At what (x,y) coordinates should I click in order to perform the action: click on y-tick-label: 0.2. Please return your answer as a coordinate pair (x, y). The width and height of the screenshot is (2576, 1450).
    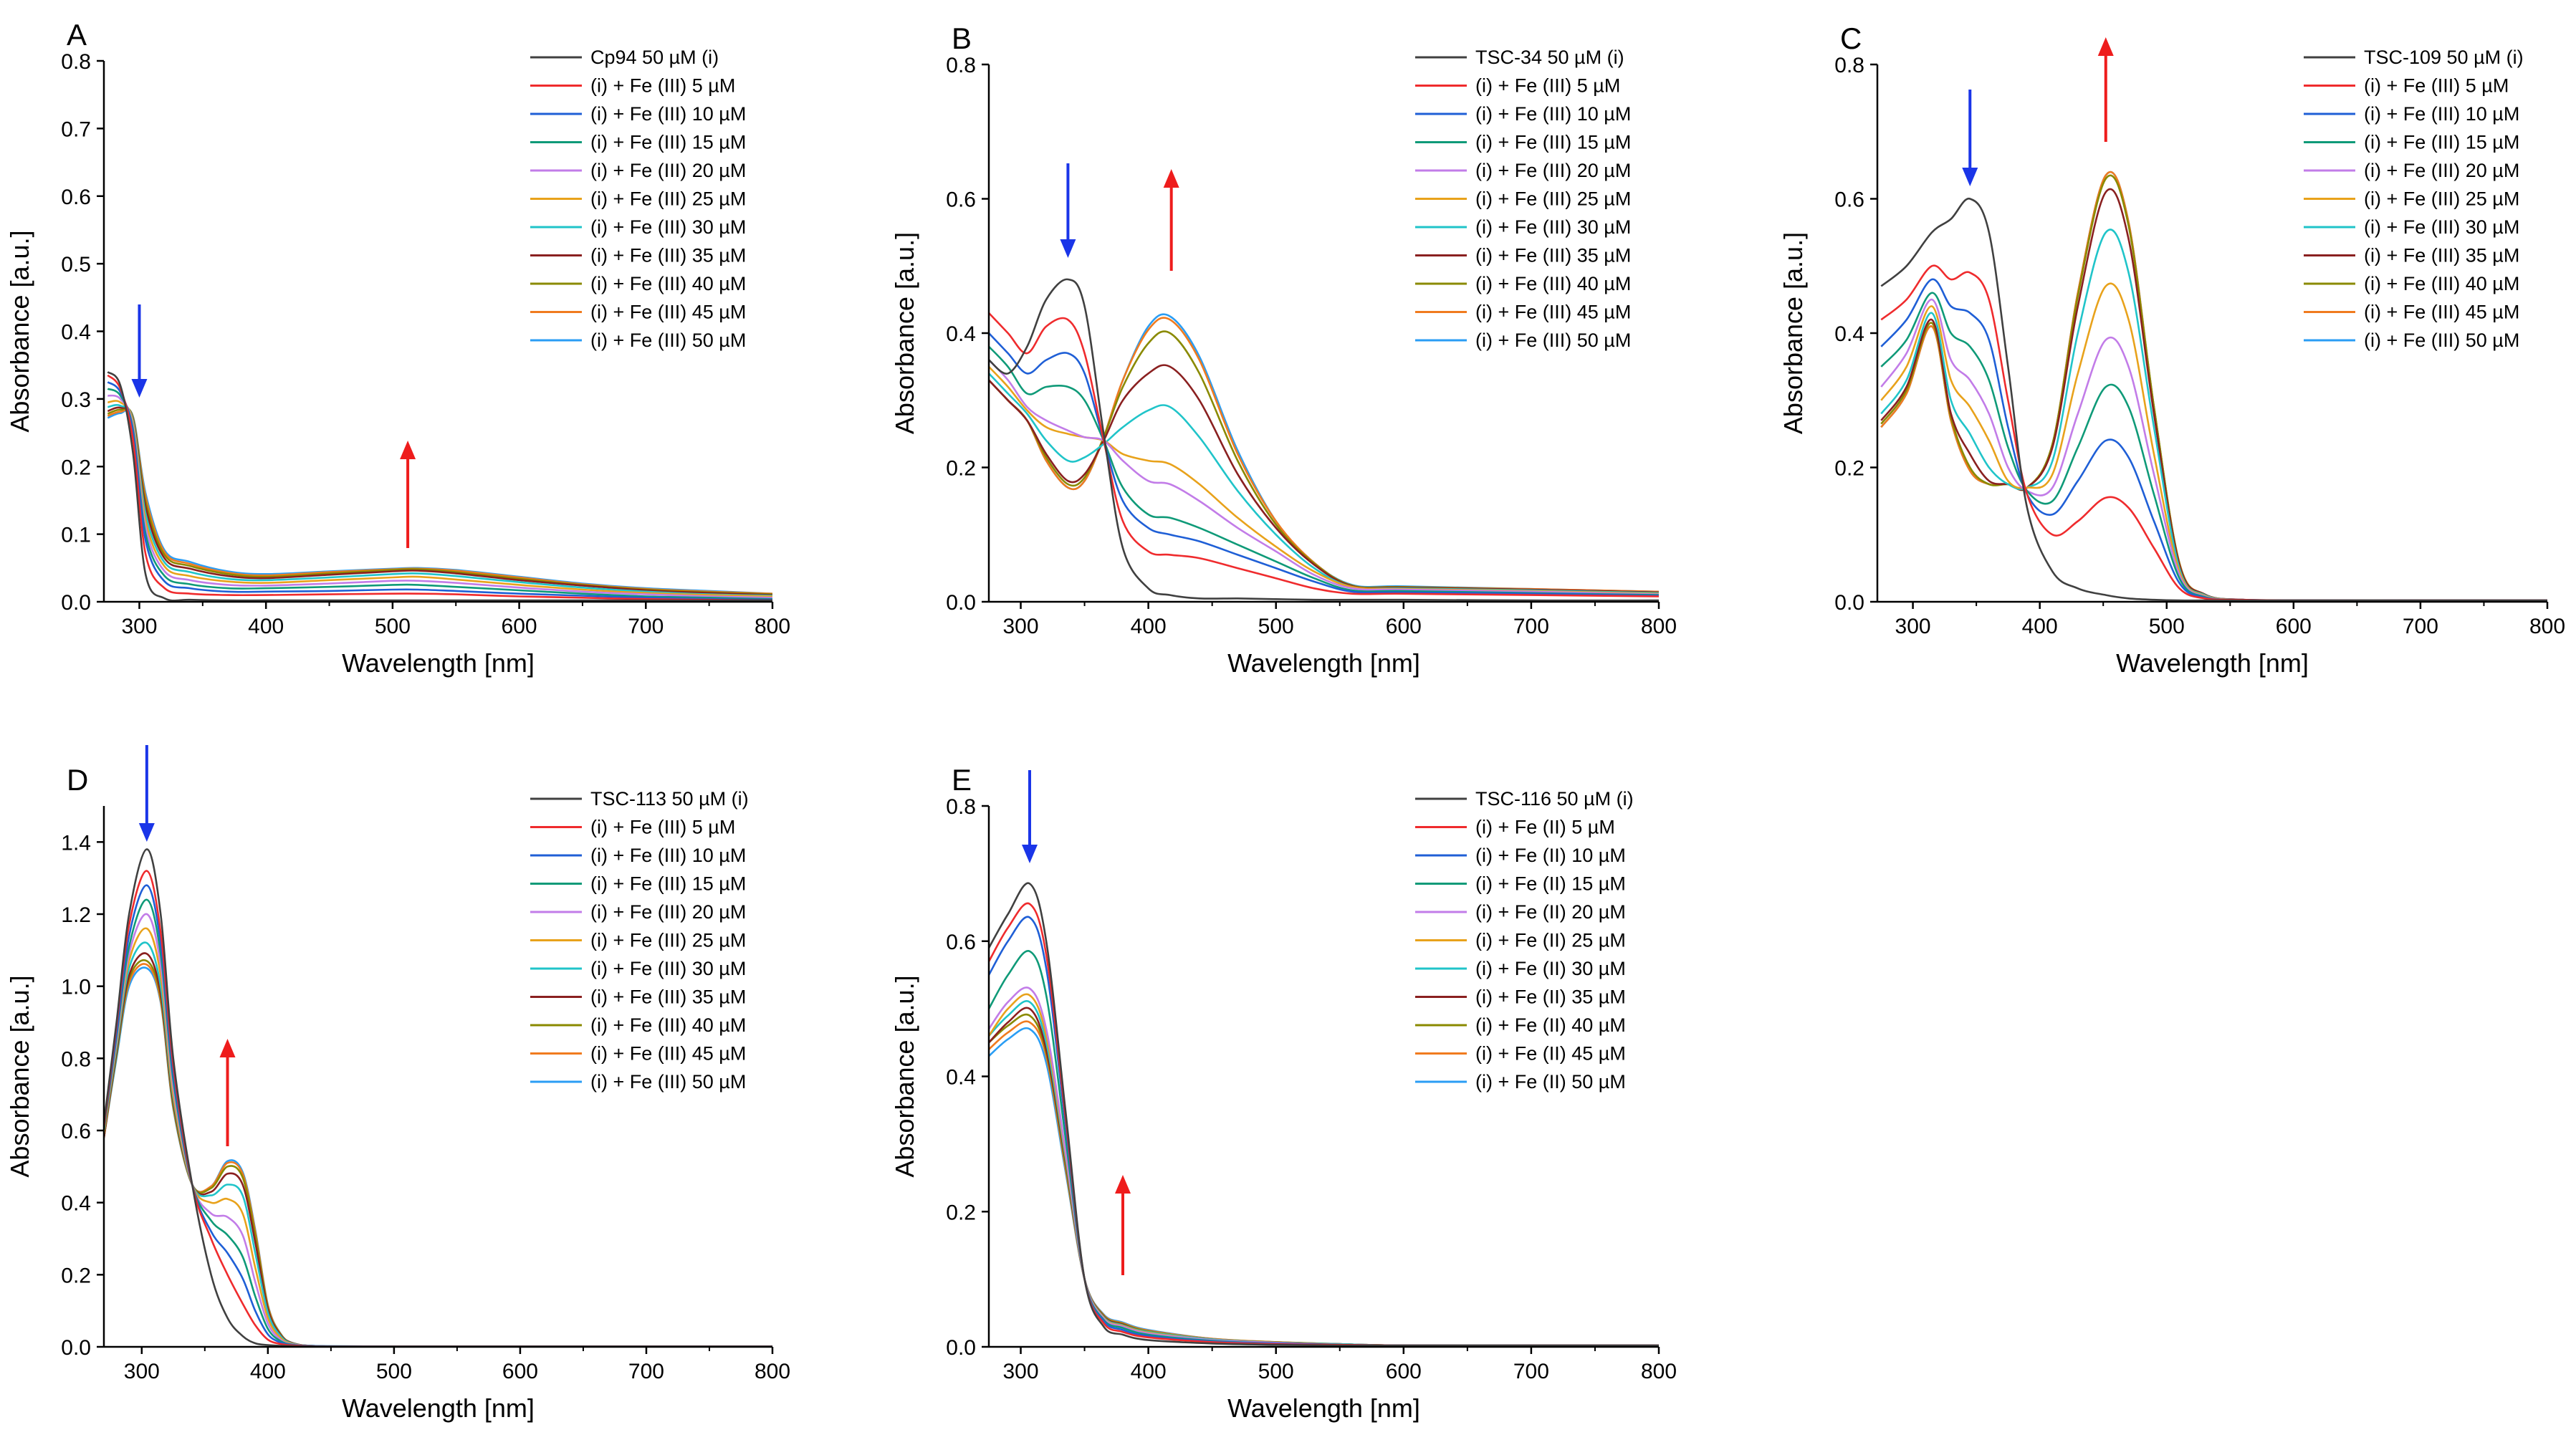
    Looking at the image, I should click on (1849, 469).